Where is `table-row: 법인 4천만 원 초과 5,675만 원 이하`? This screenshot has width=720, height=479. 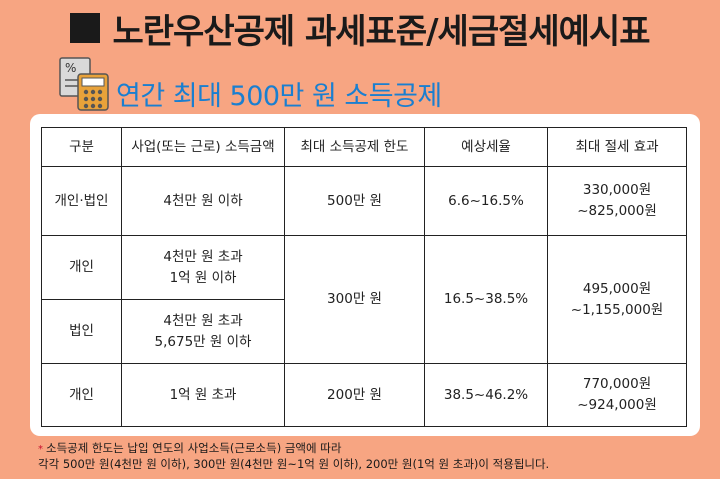
table-row: 법인 4천만 원 초과 5,675만 원 이하 is located at coordinates (364, 331).